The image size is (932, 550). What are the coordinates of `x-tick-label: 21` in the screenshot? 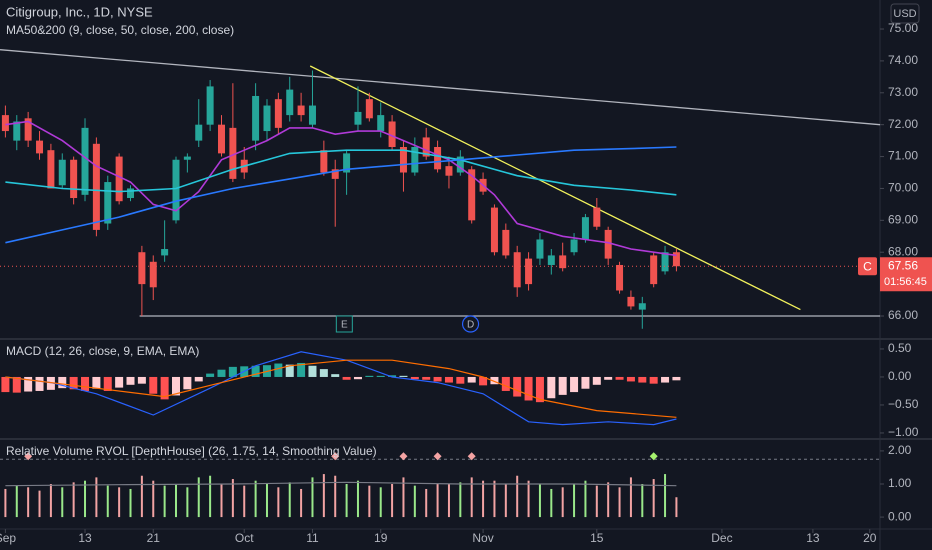 It's located at (154, 538).